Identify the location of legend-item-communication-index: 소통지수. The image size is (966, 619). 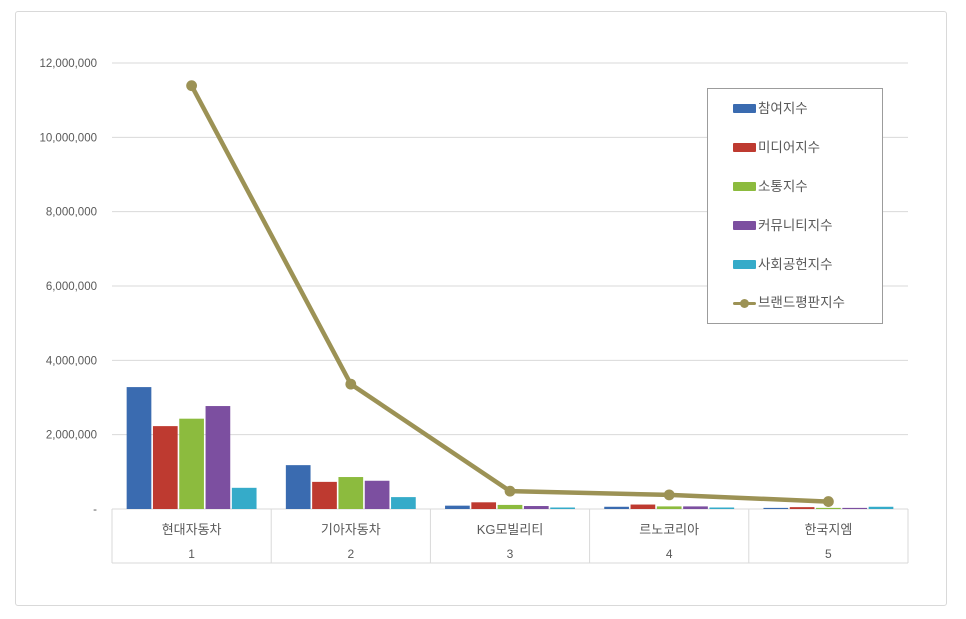
(804, 187).